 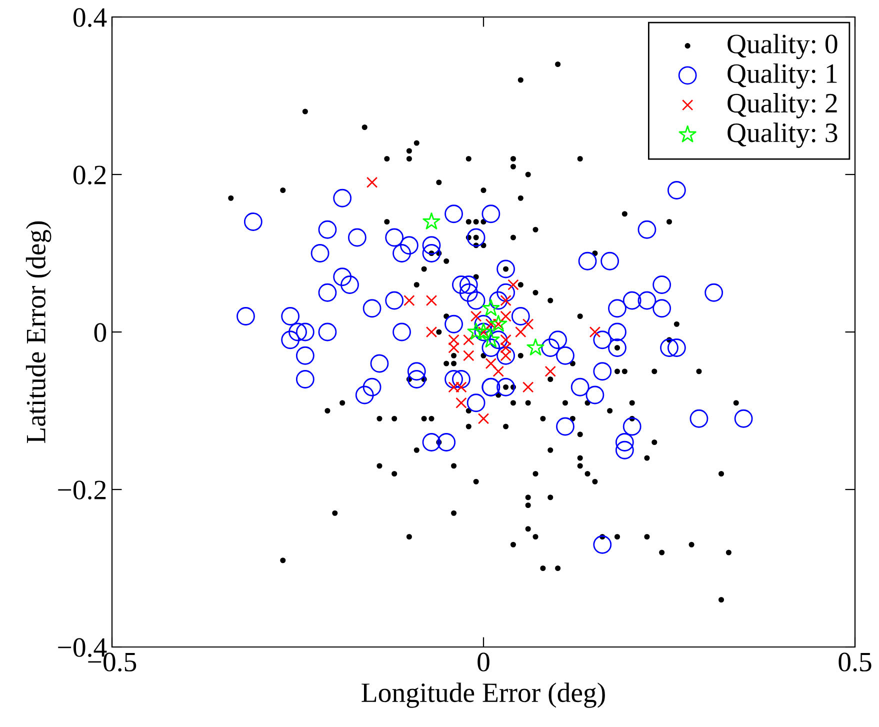 I want to click on y-tick-label: 0.2, so click(x=89, y=175).